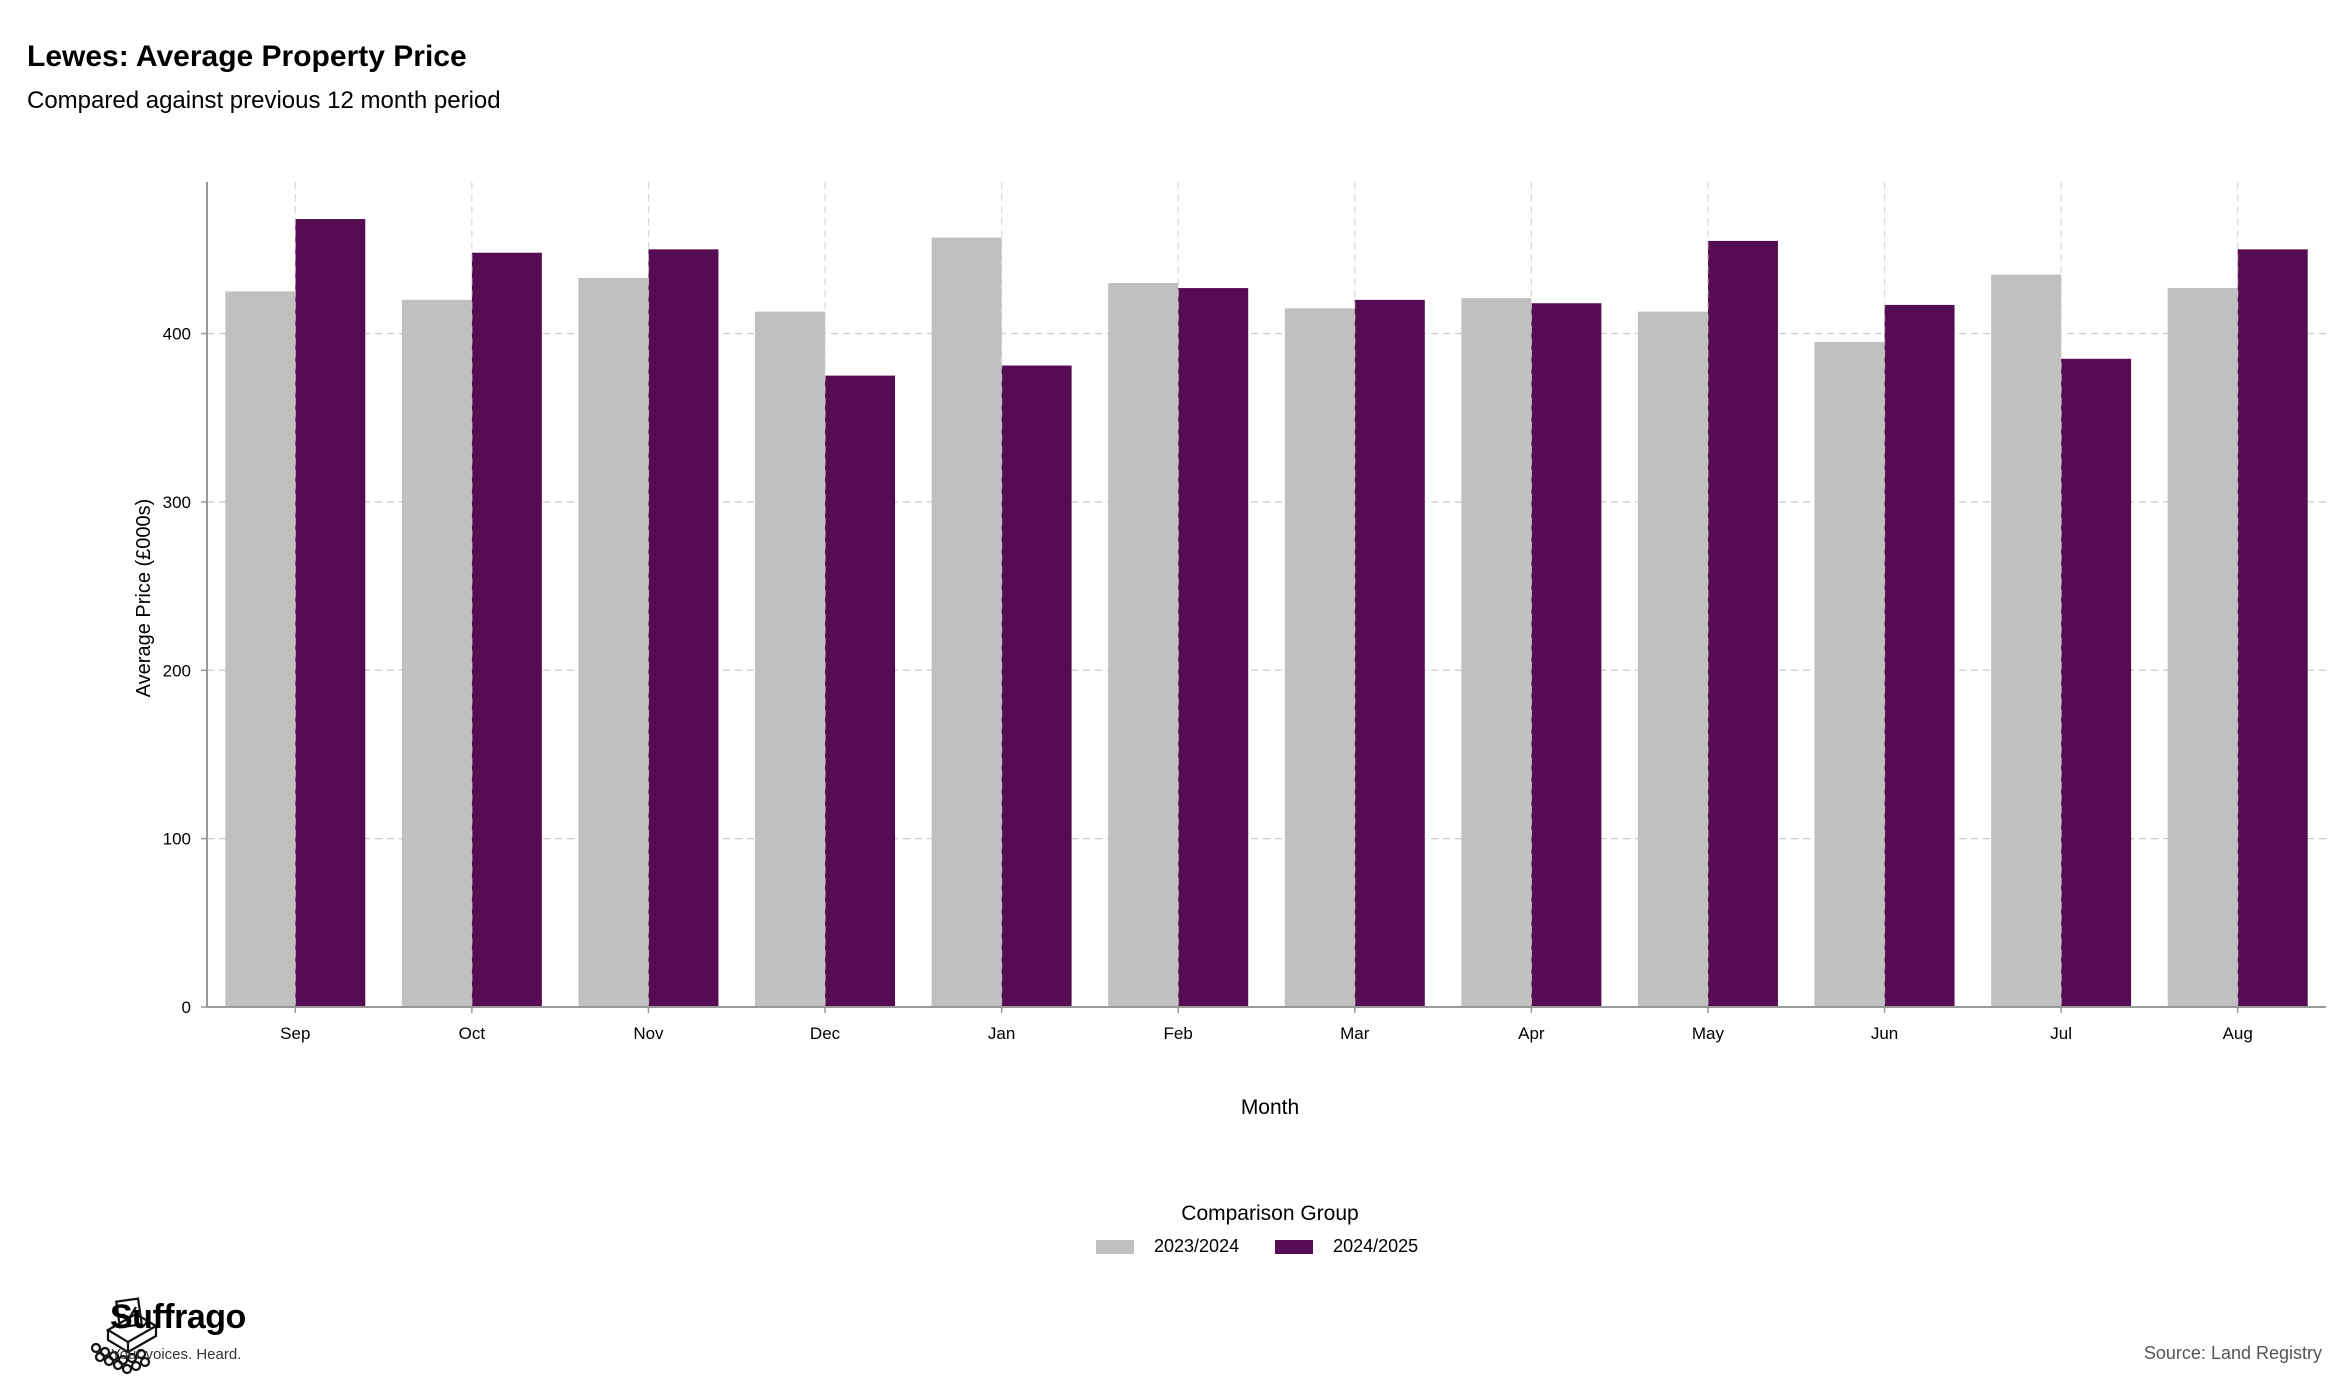 Image resolution: width=2334 pixels, height=1388 pixels. I want to click on source-note: Source: Land Registry, so click(2232, 1353).